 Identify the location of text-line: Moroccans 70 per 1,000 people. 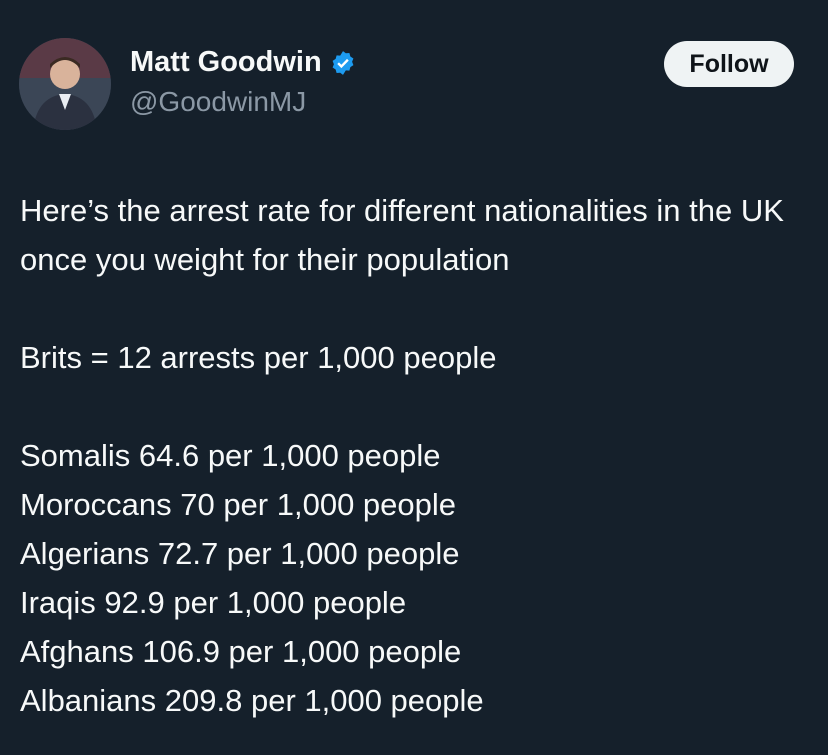
(238, 504).